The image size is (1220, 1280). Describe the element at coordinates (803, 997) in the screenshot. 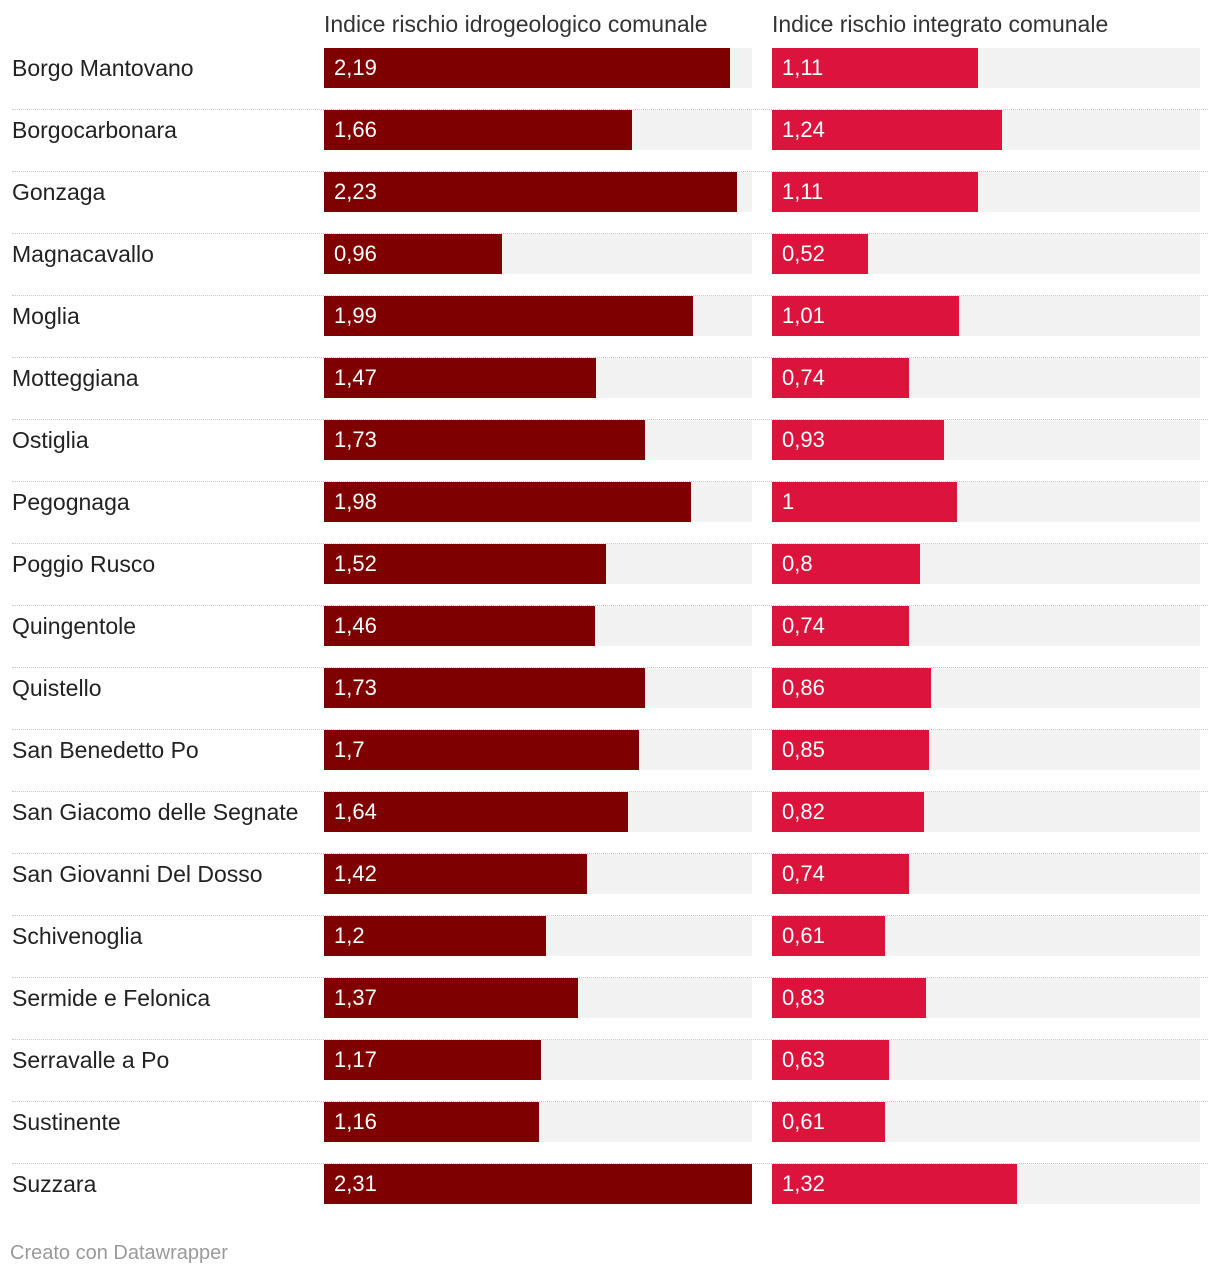

I see `bar-value-label: 0,83` at that location.